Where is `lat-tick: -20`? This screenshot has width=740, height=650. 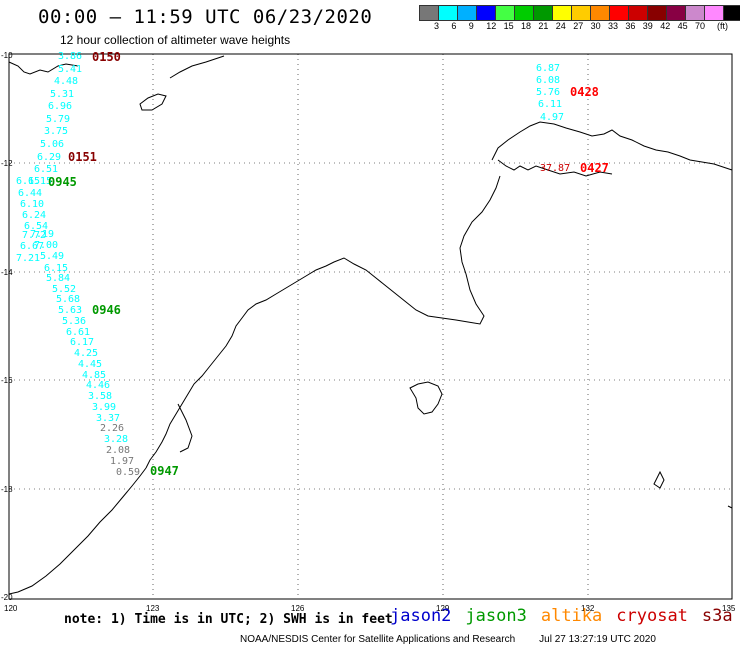
lat-tick: -20 is located at coordinates (7, 597).